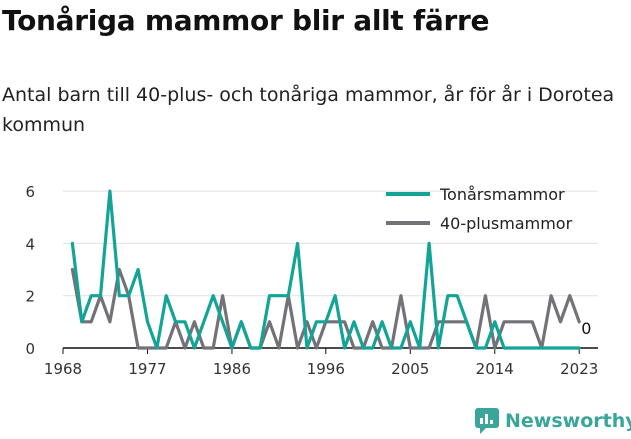 The height and width of the screenshot is (439, 631). What do you see at coordinates (246, 20) in the screenshot?
I see `chart-title: Tonåriga mammor blir allt färre` at bounding box center [246, 20].